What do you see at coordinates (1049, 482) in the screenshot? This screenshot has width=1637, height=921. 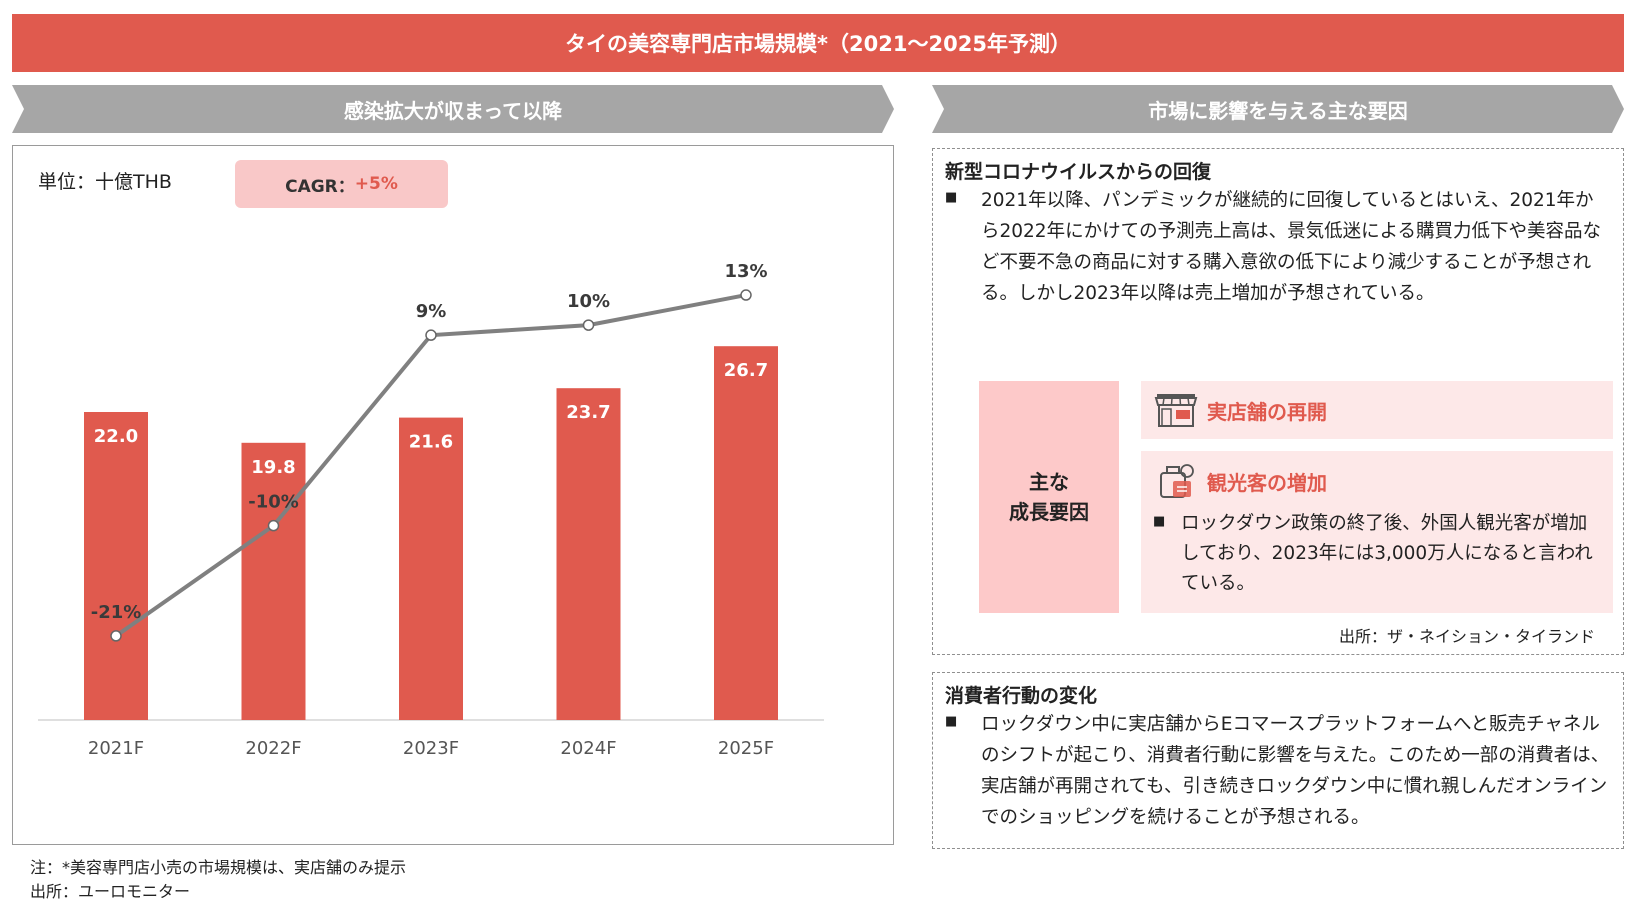 I see `growth-label-line1: 主な` at bounding box center [1049, 482].